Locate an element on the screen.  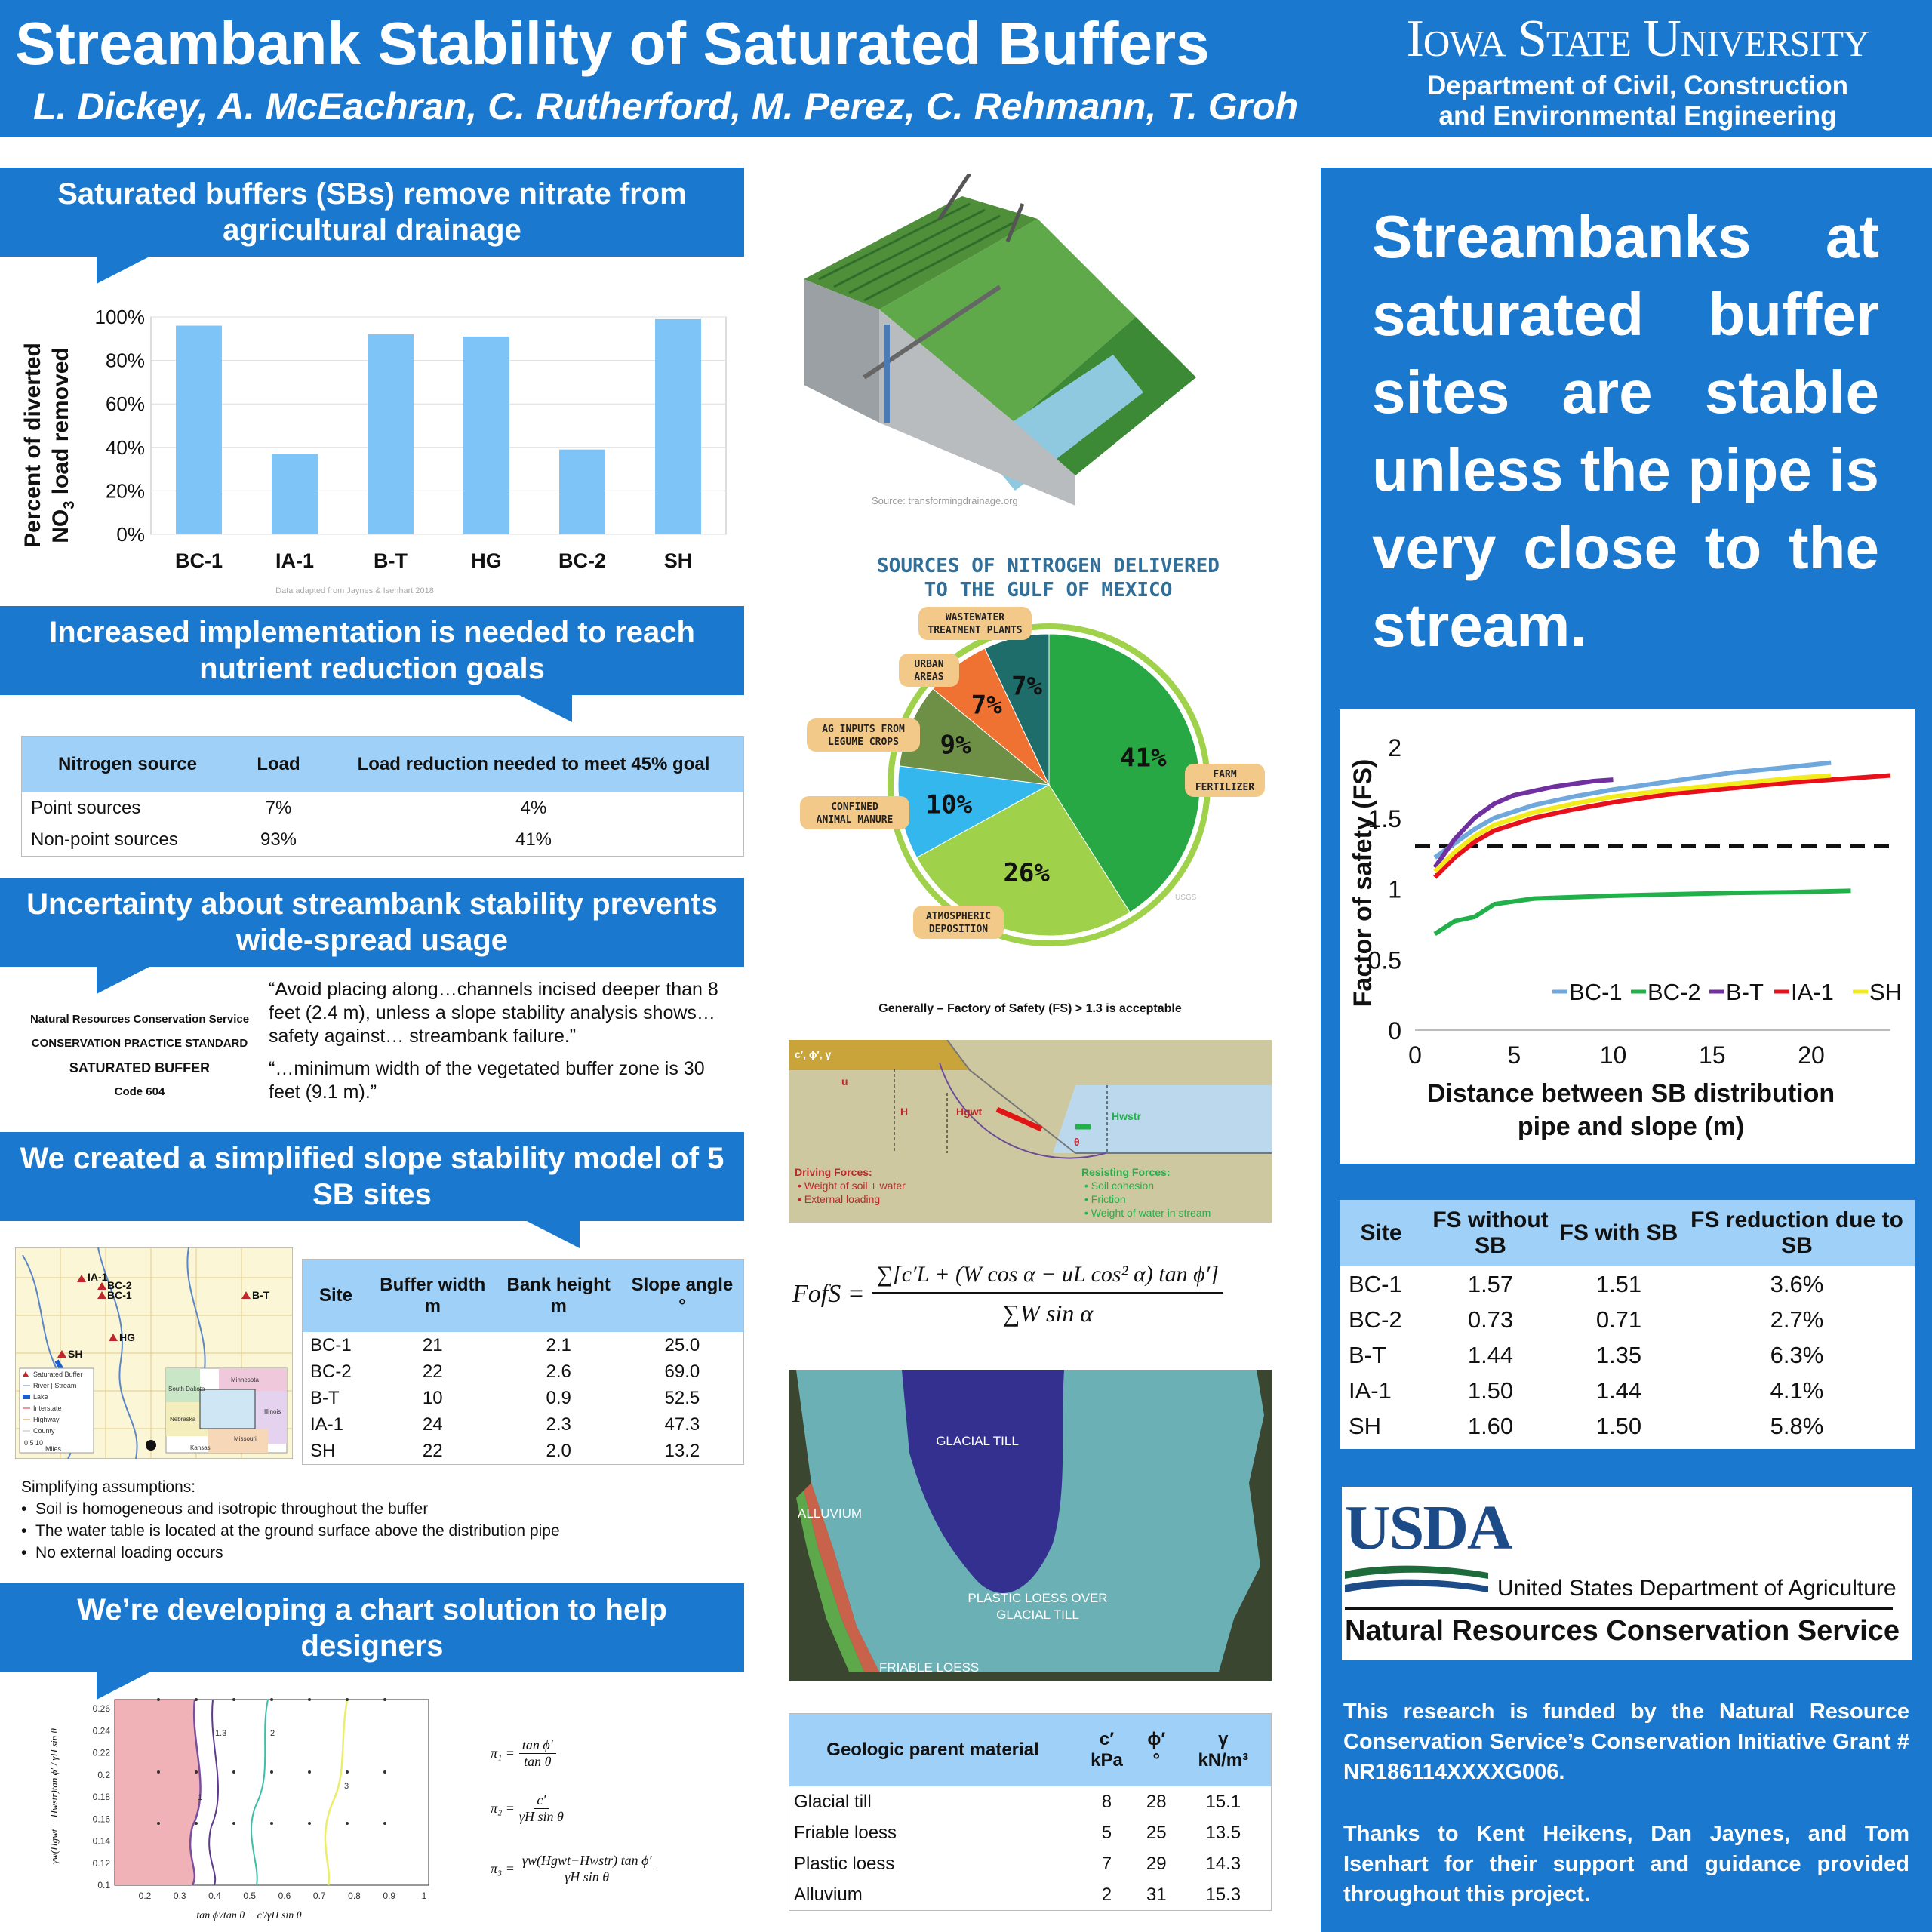
contour-label: 1.3 is located at coordinates (220, 1733).